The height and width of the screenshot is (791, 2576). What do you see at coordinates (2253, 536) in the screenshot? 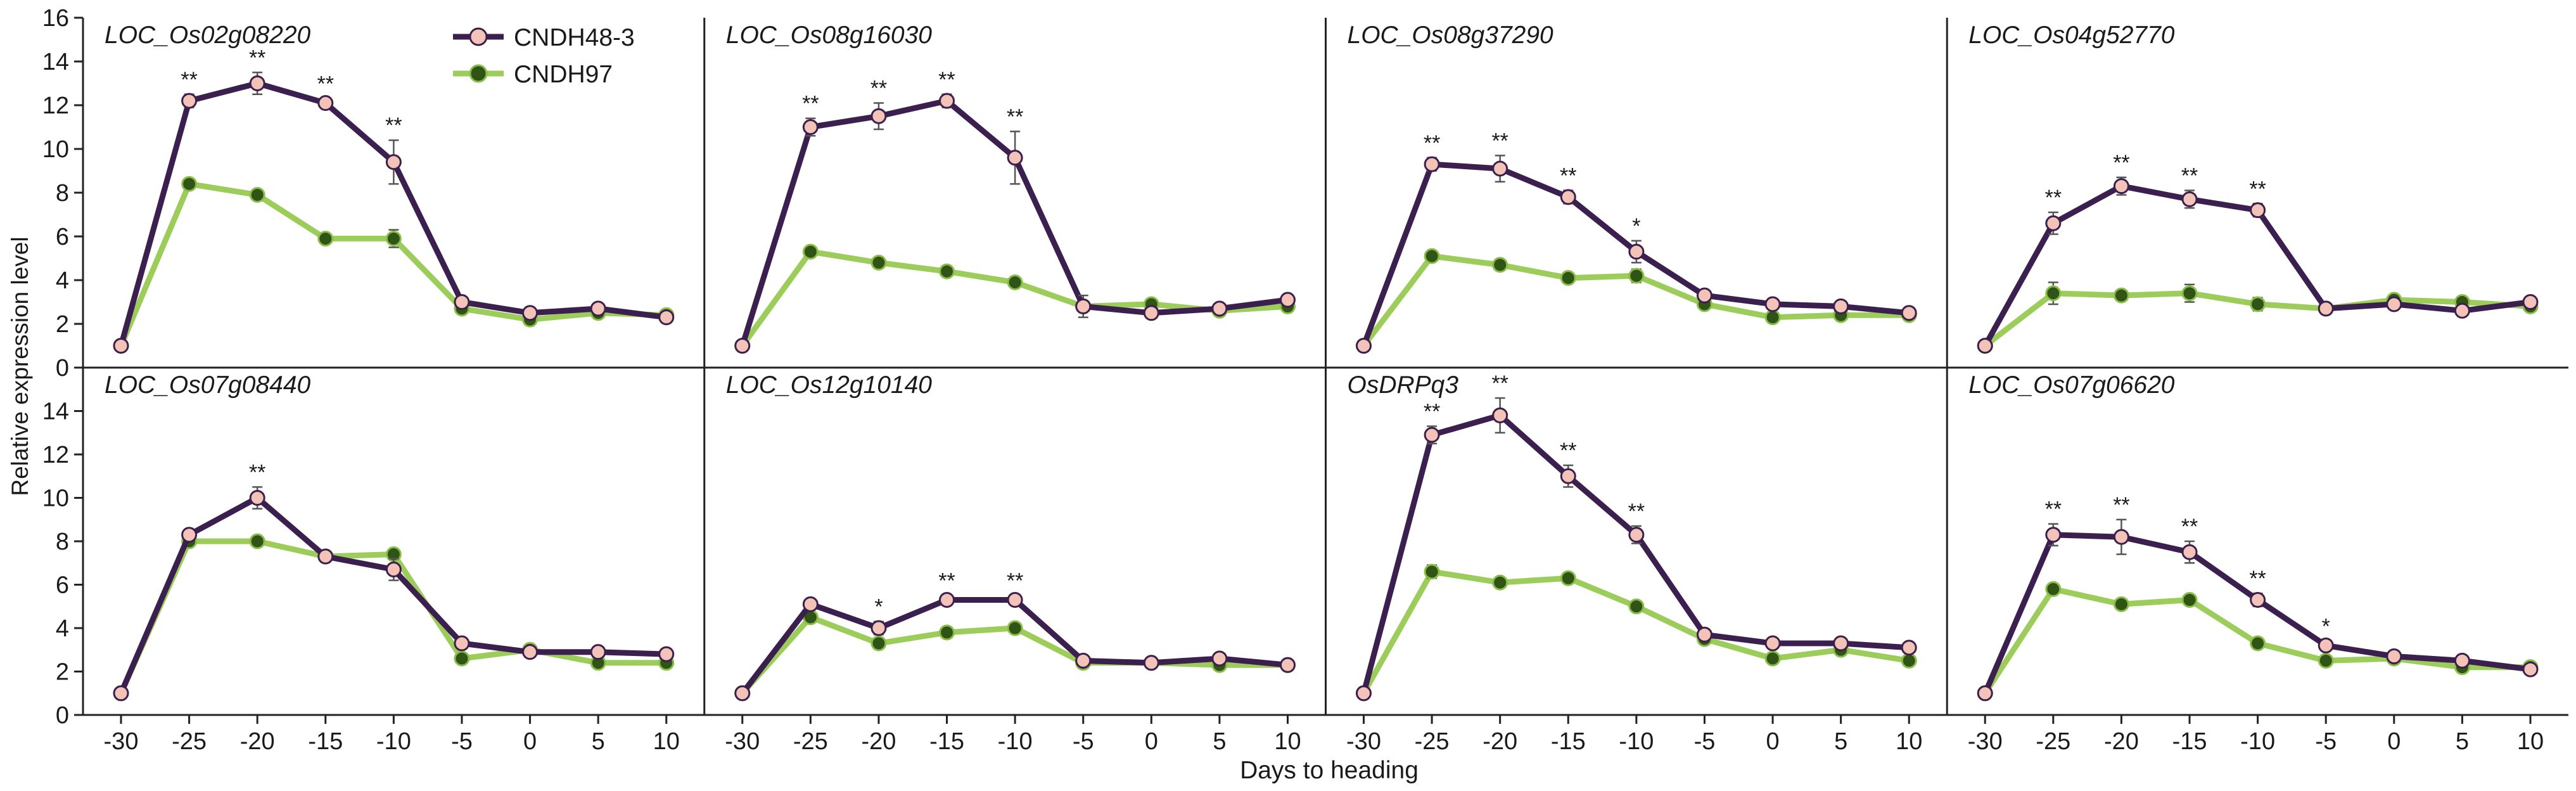
I see `panel: LOC_Os07g06620** *******` at bounding box center [2253, 536].